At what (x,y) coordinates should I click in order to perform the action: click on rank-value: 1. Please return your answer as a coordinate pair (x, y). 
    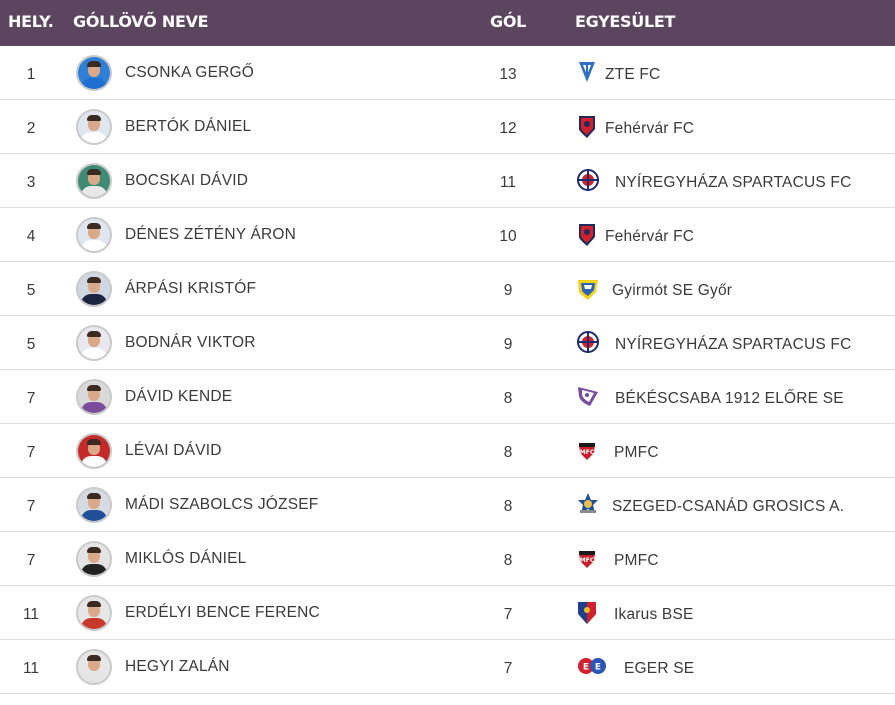
    Looking at the image, I should click on (31, 74).